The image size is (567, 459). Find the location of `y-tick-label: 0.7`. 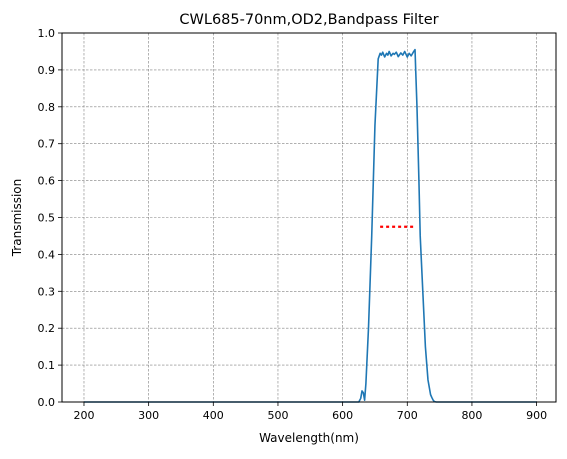

y-tick-label: 0.7 is located at coordinates (47, 144).